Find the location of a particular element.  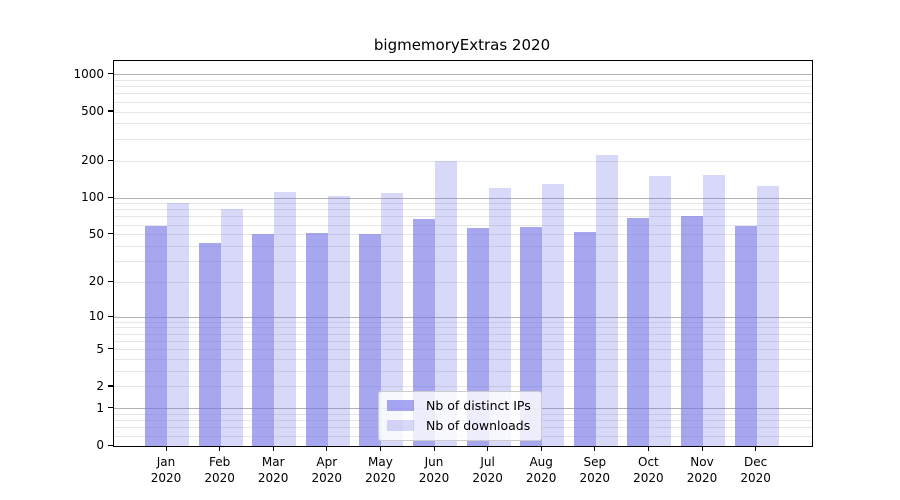

bar-downloads-may is located at coordinates (392, 319).